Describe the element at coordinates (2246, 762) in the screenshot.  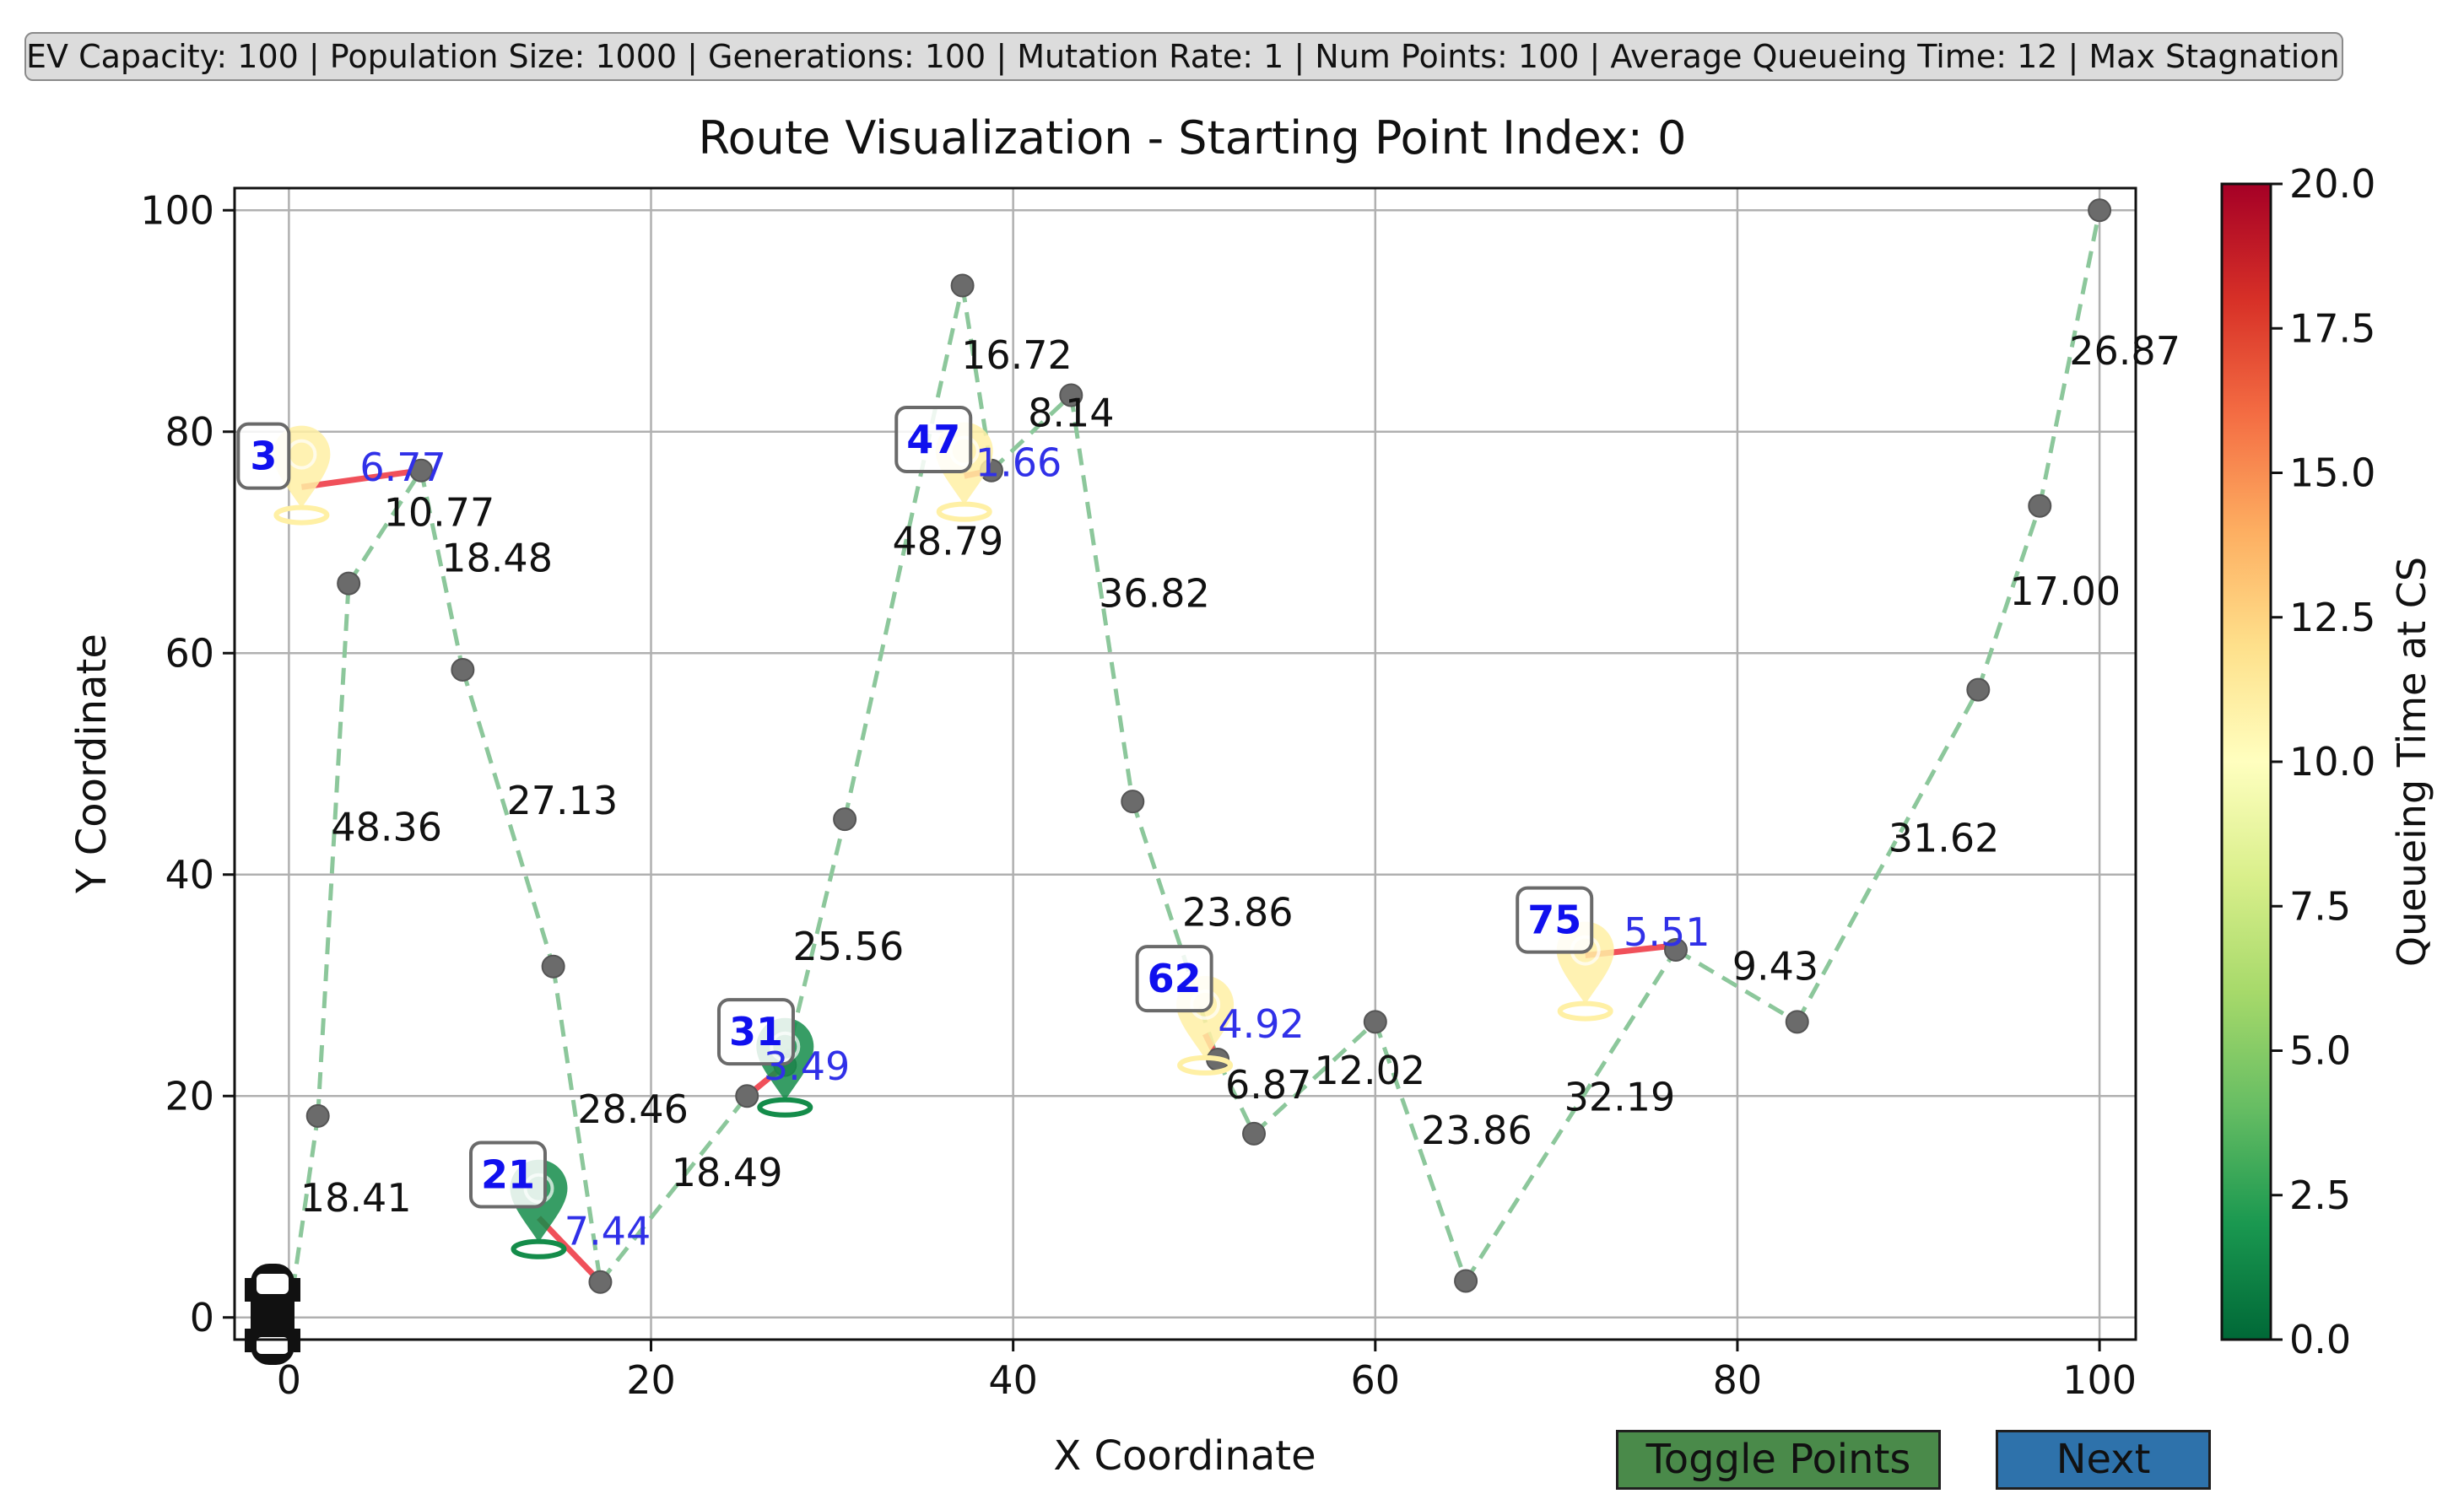
I see `colorbar-gradient` at that location.